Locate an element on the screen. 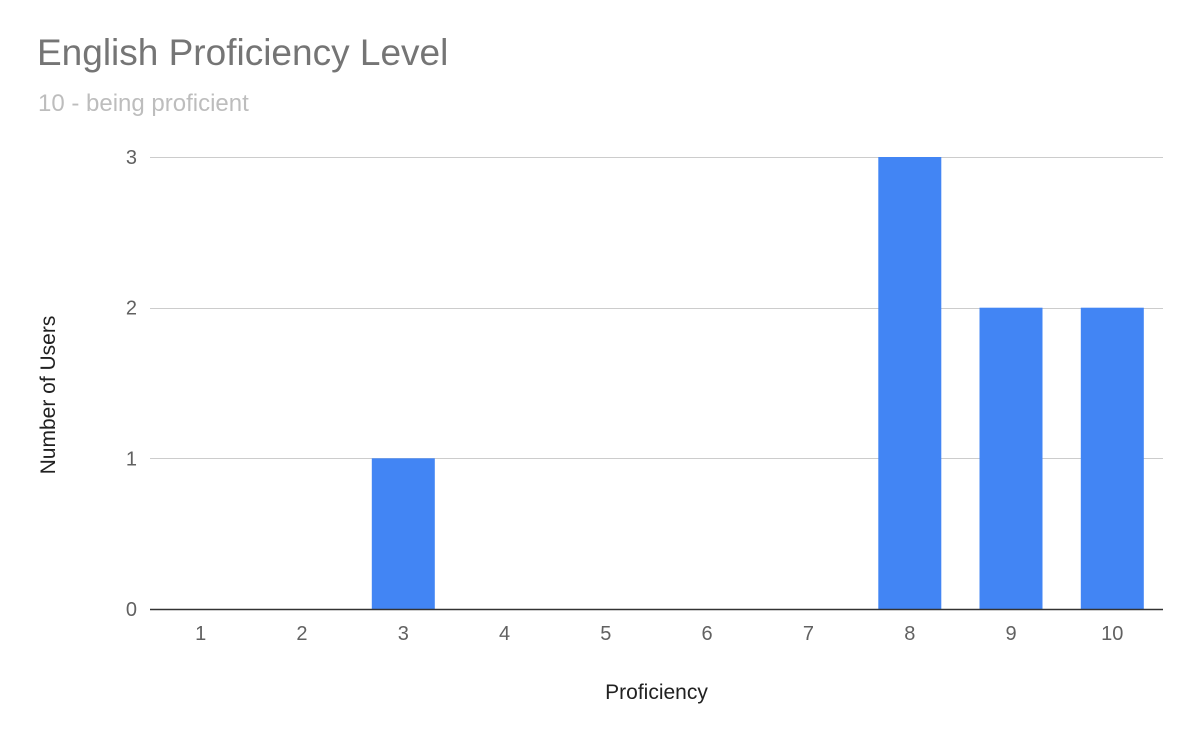 Image resolution: width=1200 pixels, height=742 pixels. y-axis-label: Number of Users is located at coordinates (48, 395).